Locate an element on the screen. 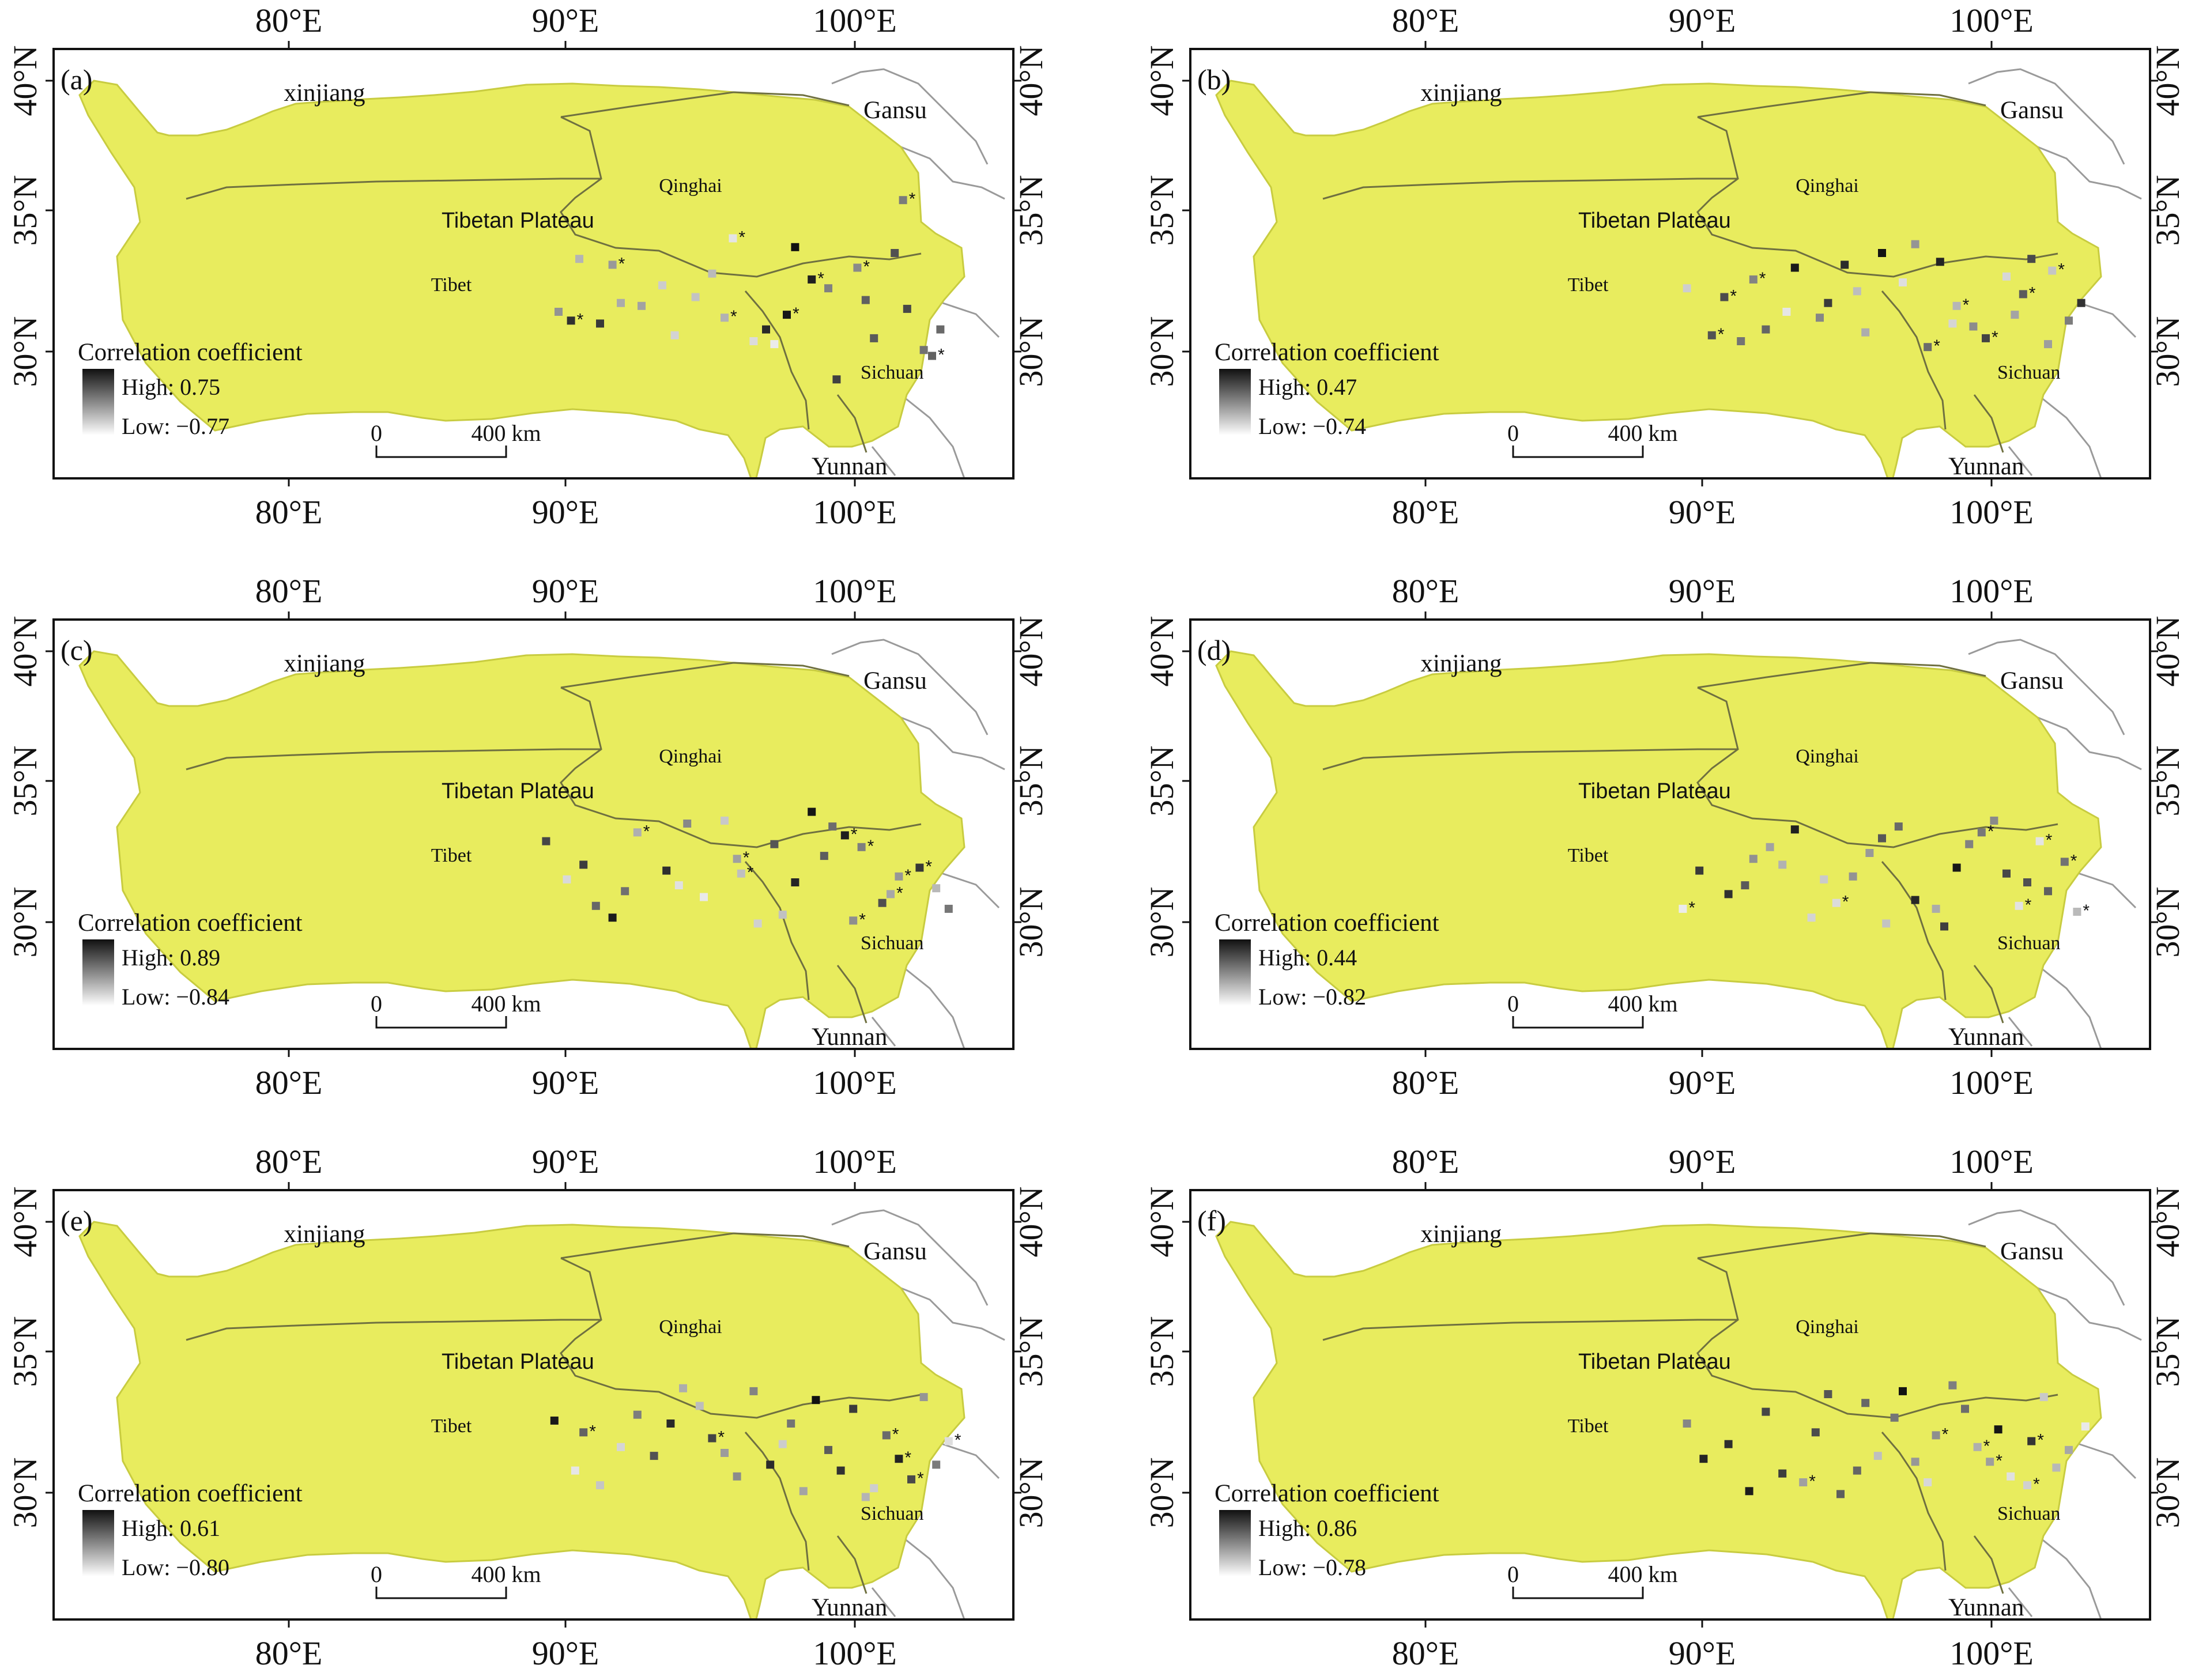  label-yunnan: Yunnan is located at coordinates (849, 467).